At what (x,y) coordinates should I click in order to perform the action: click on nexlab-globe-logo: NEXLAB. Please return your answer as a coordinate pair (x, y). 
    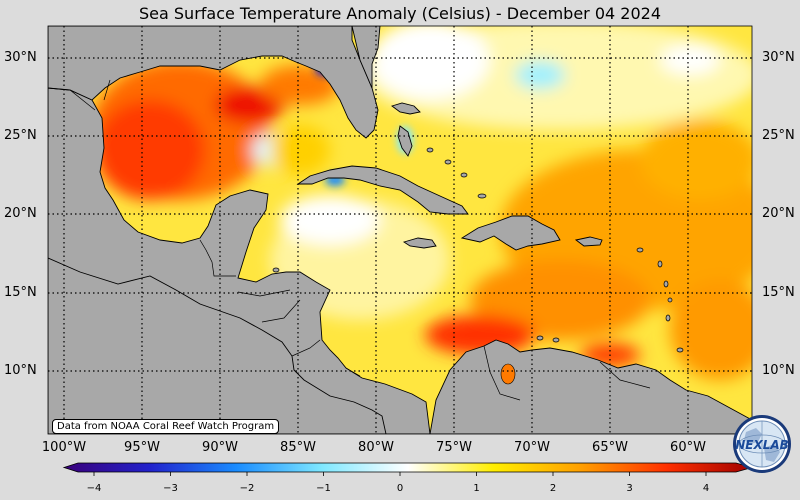
    Looking at the image, I should click on (762, 444).